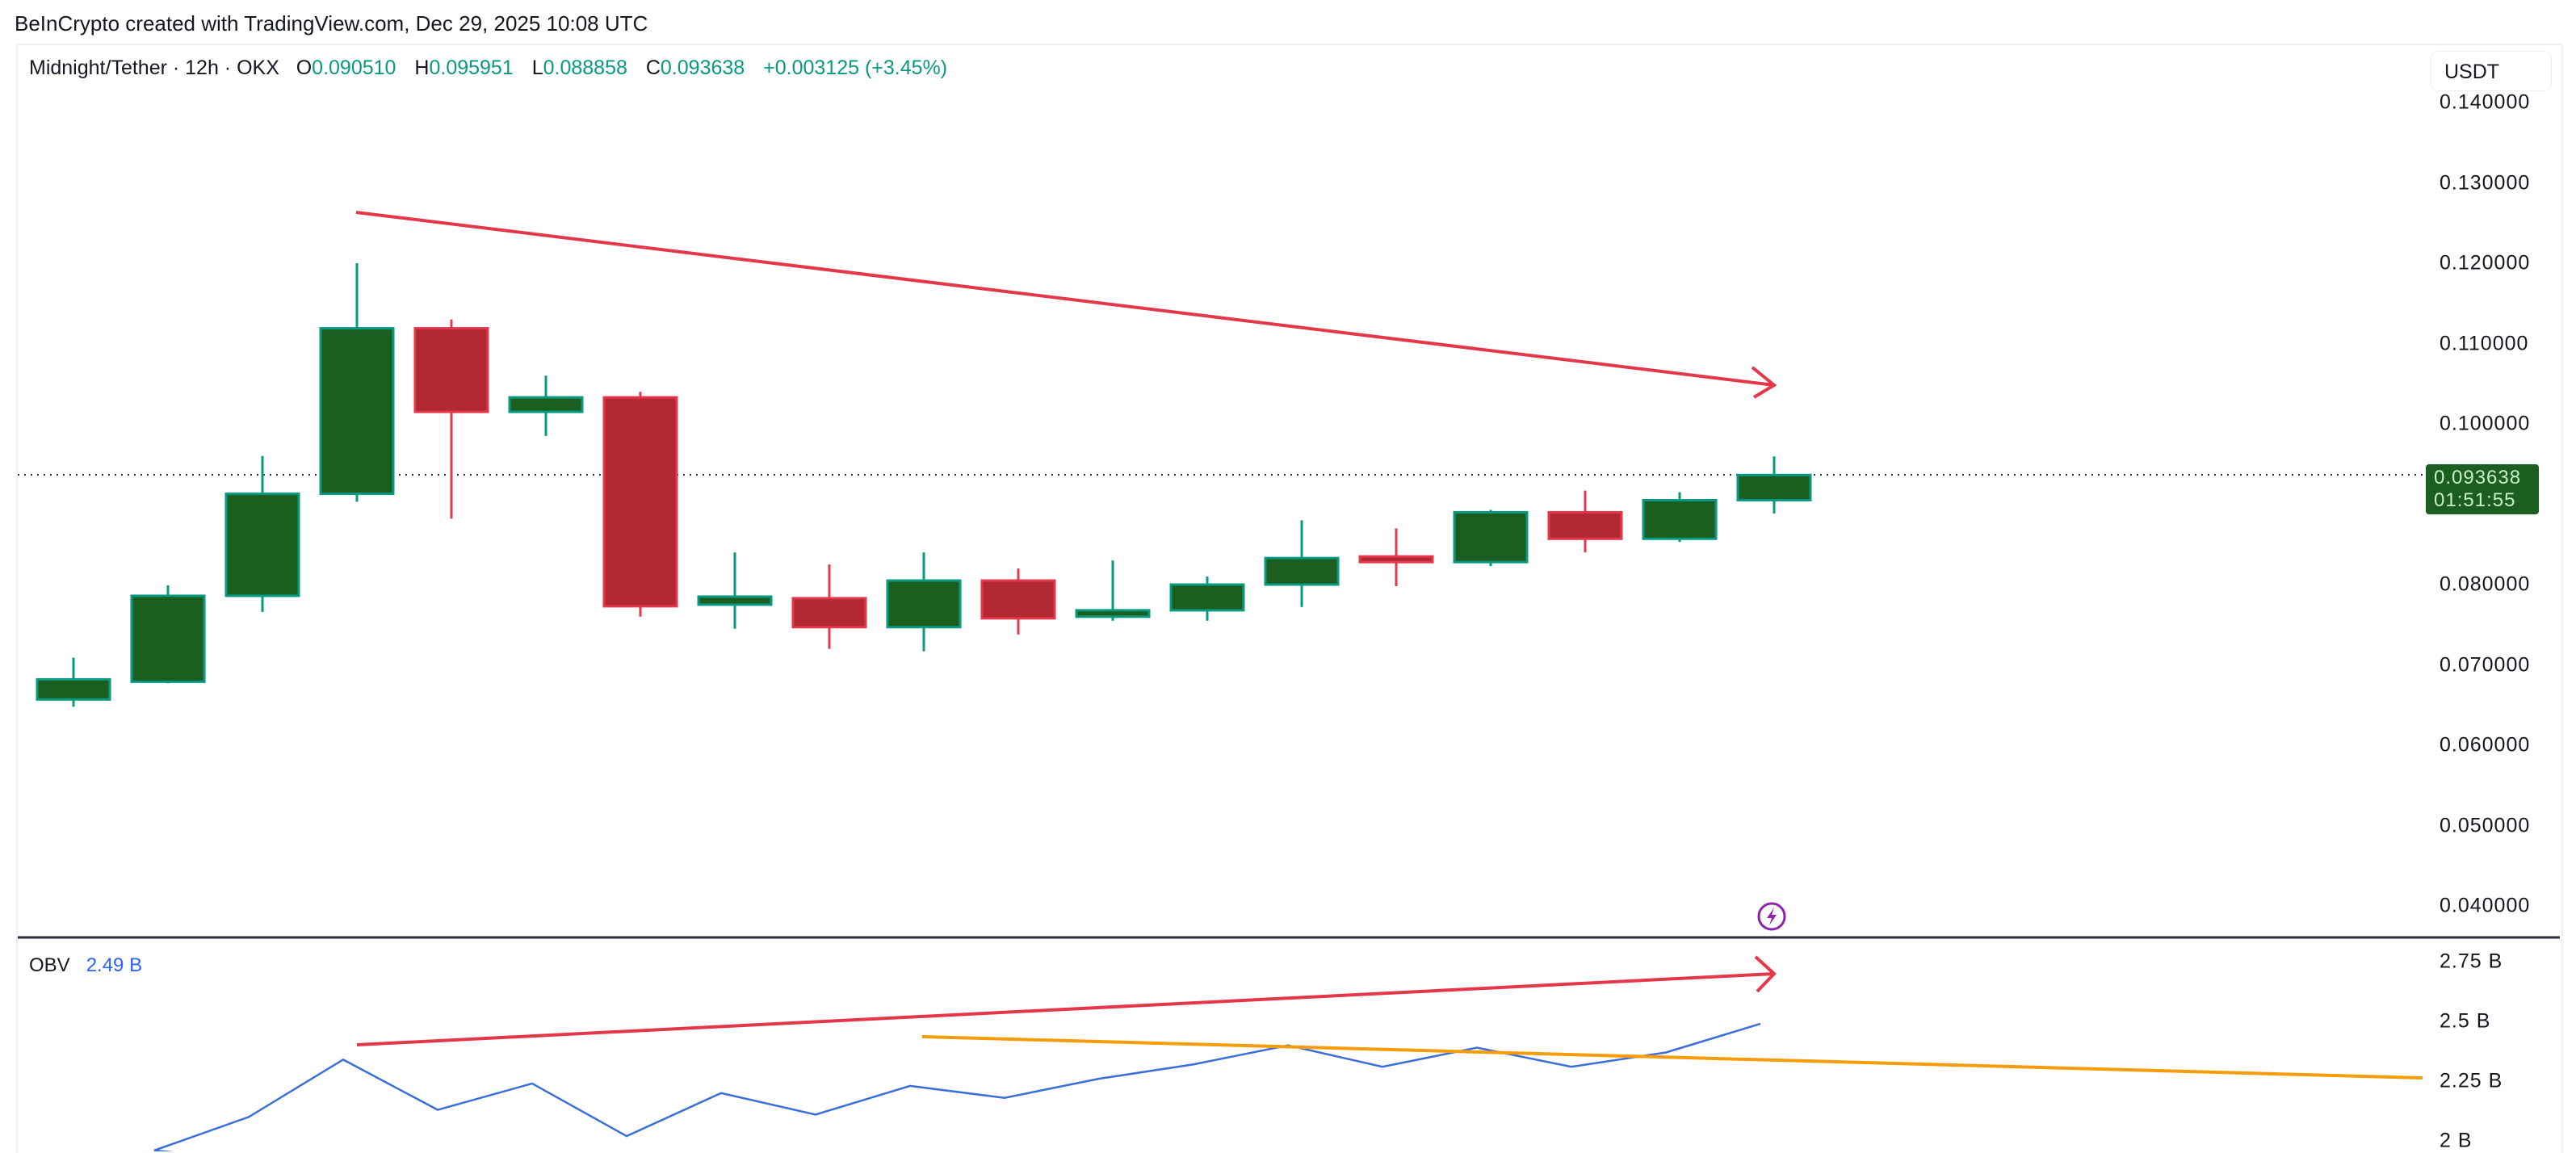 Image resolution: width=2576 pixels, height=1153 pixels. I want to click on close-value: 0.093638, so click(702, 68).